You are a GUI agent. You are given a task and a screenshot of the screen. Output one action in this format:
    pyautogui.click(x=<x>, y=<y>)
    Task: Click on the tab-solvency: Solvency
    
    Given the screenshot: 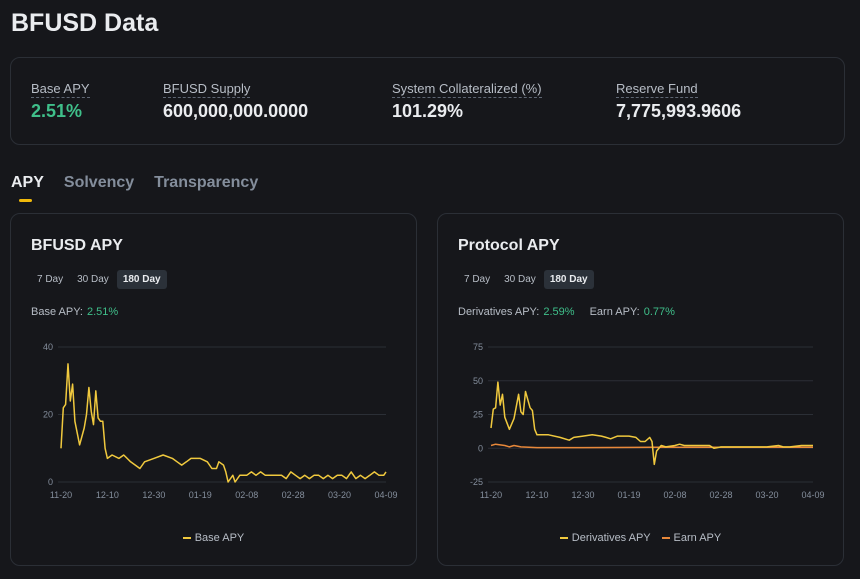 What is the action you would take?
    pyautogui.click(x=99, y=182)
    